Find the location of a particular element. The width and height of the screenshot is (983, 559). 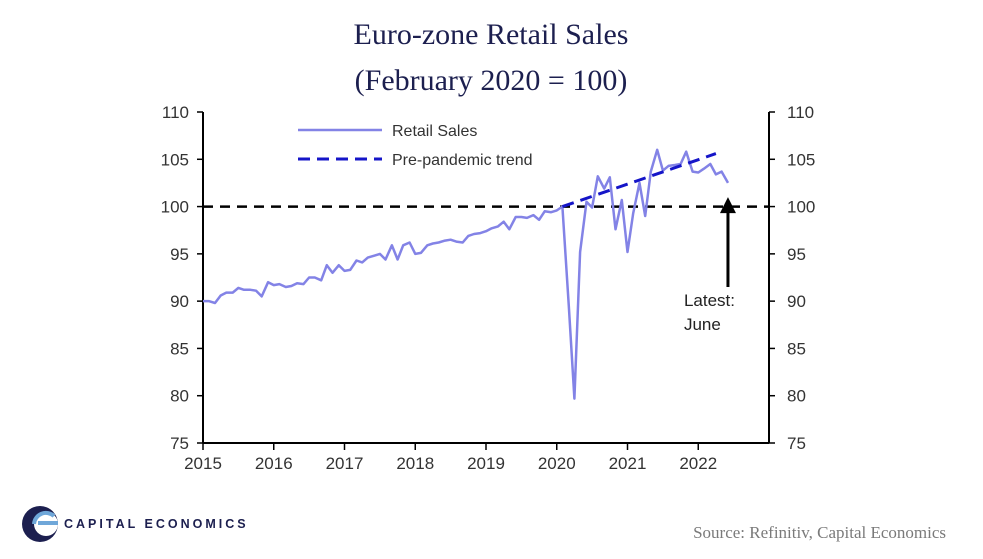

y-tick-label-right: 85 is located at coordinates (796, 348).